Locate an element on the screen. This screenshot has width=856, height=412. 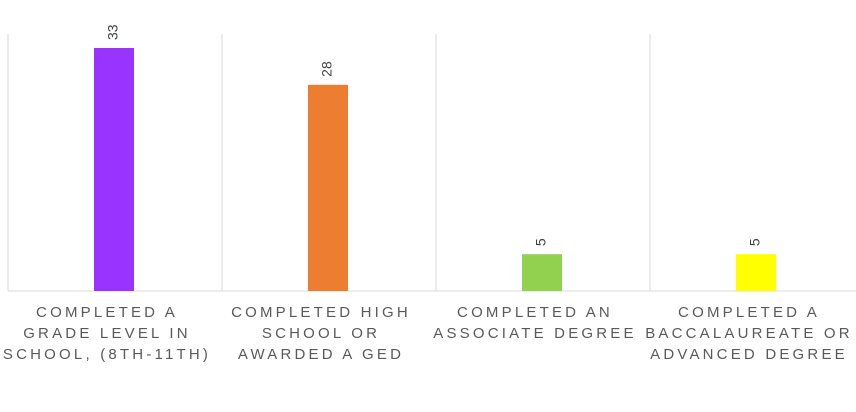
data-label-2: 28 is located at coordinates (327, 69).